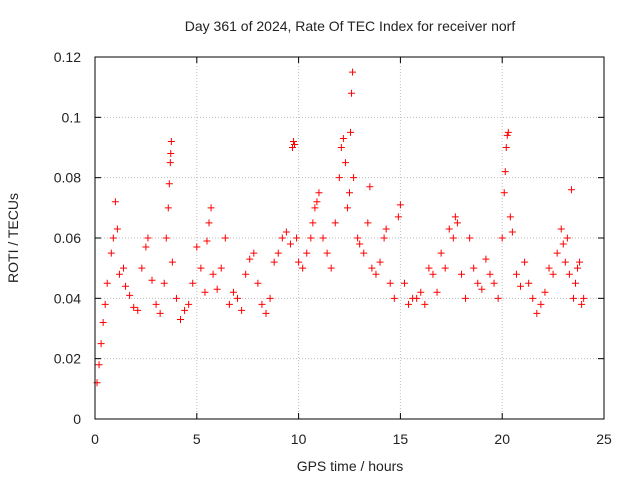 This screenshot has width=640, height=480. Describe the element at coordinates (502, 439) in the screenshot. I see `x-tick-label: 20` at that location.